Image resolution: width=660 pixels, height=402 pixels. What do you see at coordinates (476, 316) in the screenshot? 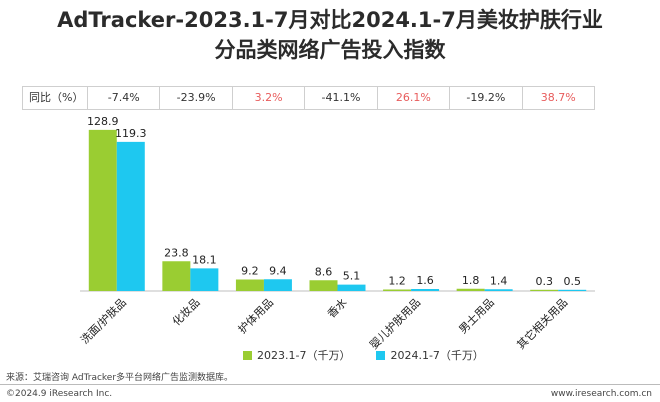
I see `category-label: 男士用品` at bounding box center [476, 316].